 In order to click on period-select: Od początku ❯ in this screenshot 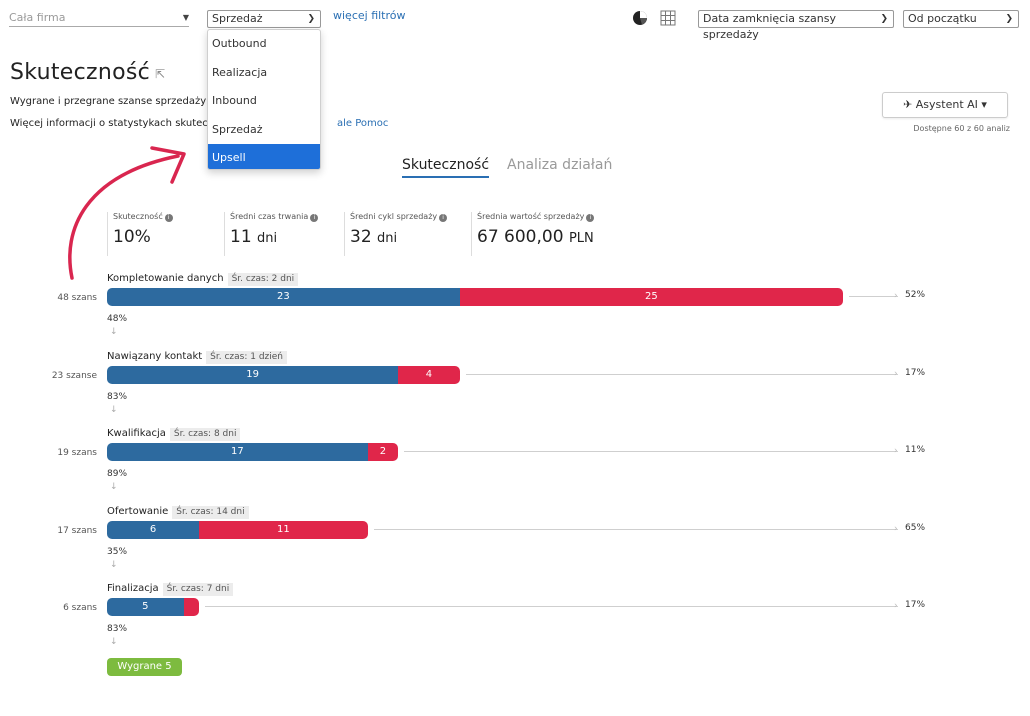, I will do `click(961, 19)`.